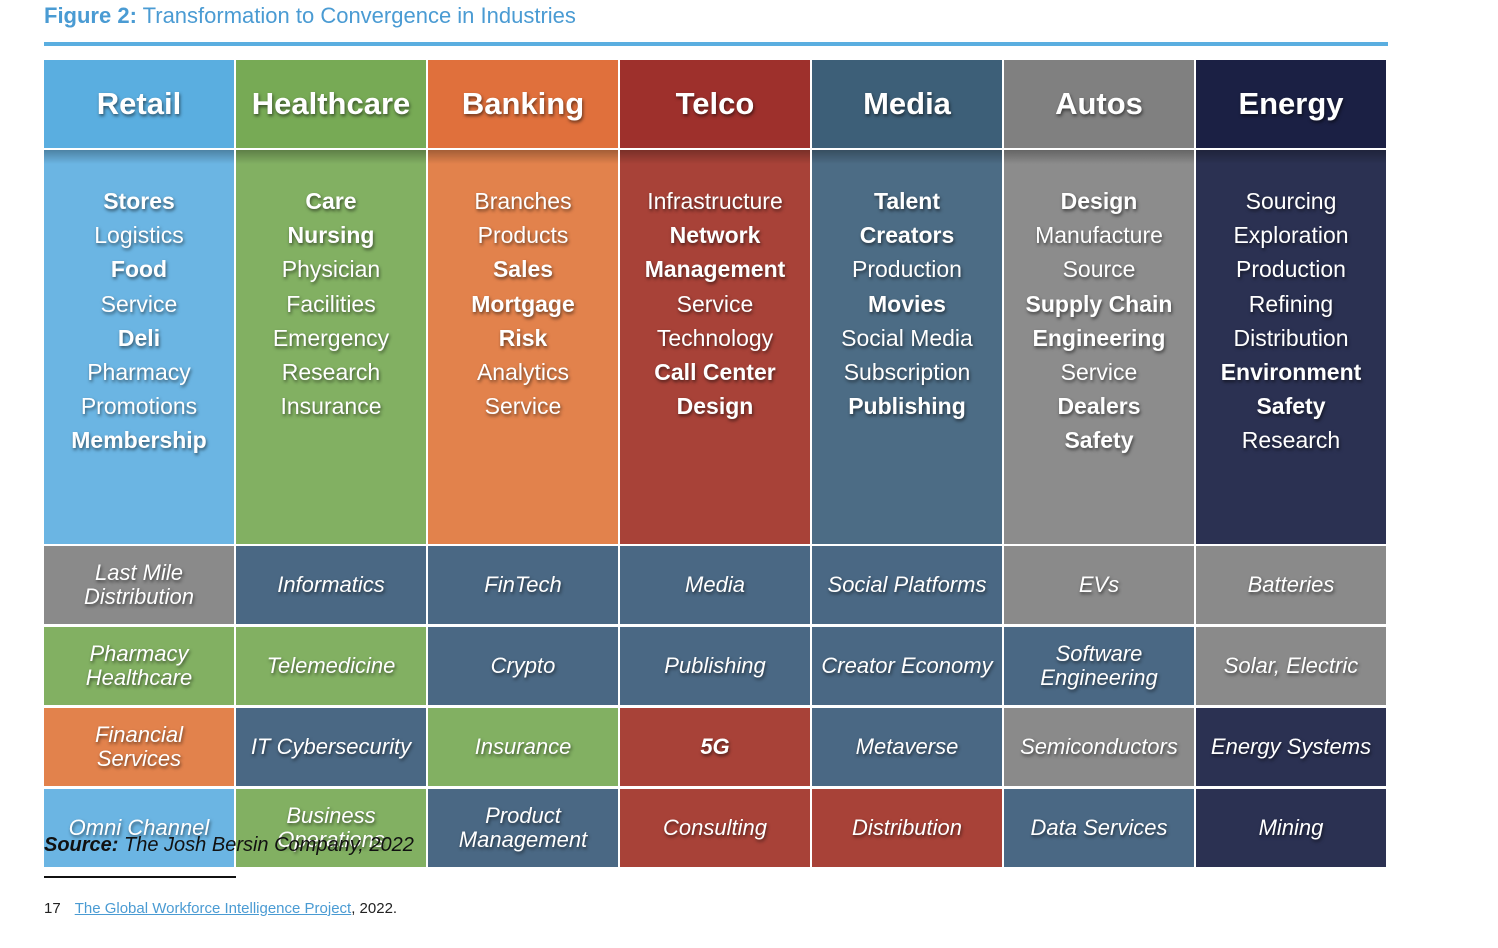 This screenshot has height=948, width=1498. What do you see at coordinates (715, 828) in the screenshot?
I see `convergence-cell: Consulting` at bounding box center [715, 828].